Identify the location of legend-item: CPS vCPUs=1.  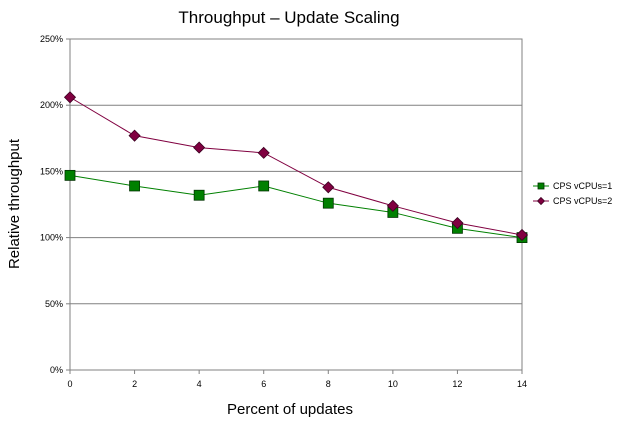
(572, 186).